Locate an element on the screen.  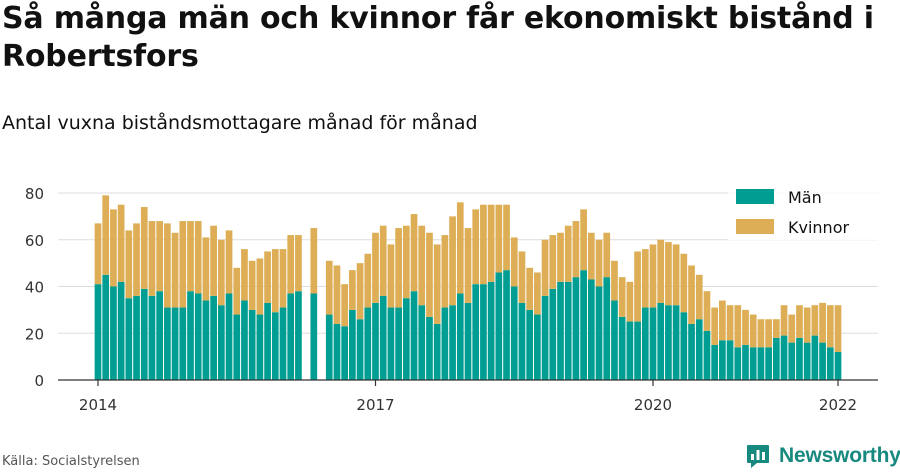
newsworthy-logo-icon is located at coordinates (758, 456).